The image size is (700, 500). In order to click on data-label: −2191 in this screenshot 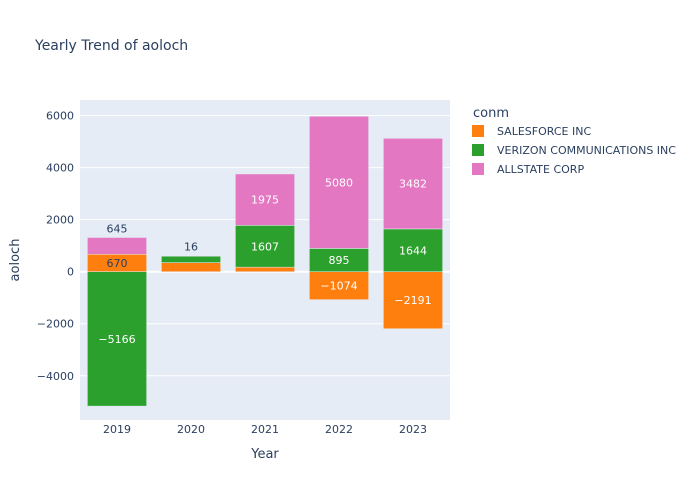, I will do `click(412, 300)`.